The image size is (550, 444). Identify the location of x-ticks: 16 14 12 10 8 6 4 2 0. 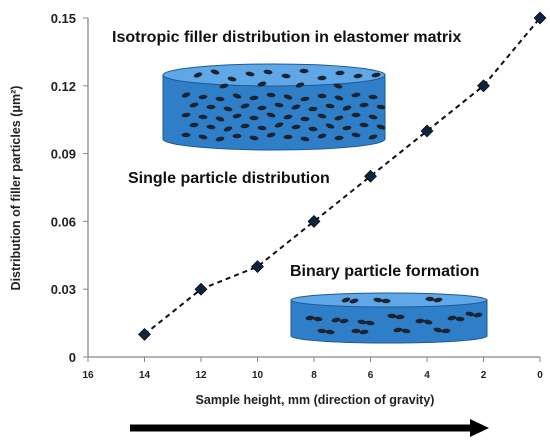
(312, 369).